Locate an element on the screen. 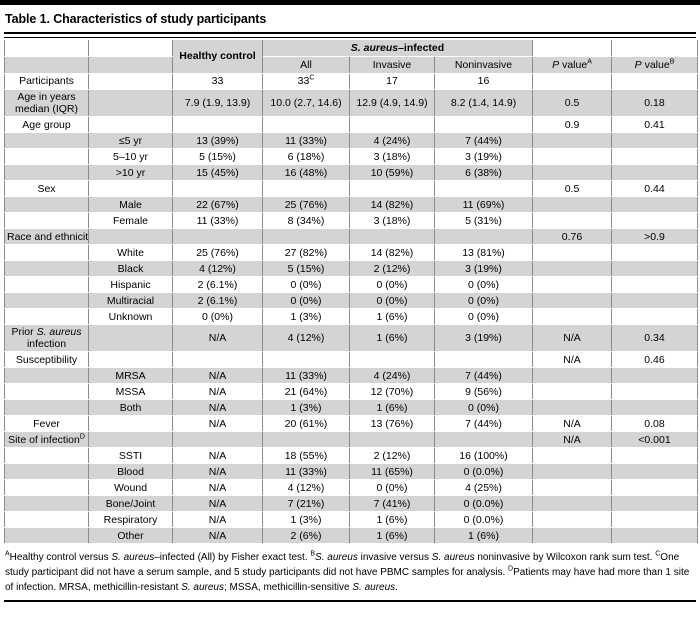 Image resolution: width=700 pixels, height=644 pixels. text: Other is located at coordinates (130, 535).